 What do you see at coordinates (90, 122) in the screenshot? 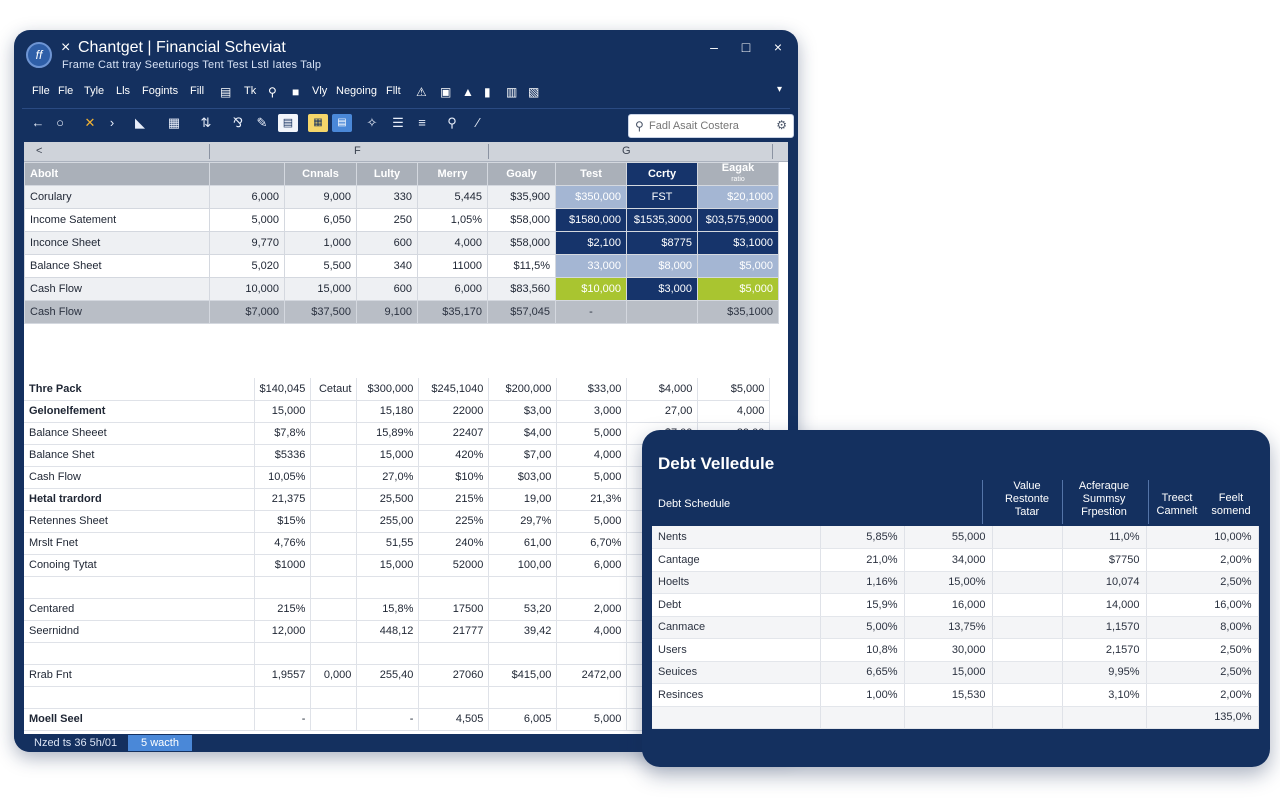
I see `cut-icon: ✕` at bounding box center [90, 122].